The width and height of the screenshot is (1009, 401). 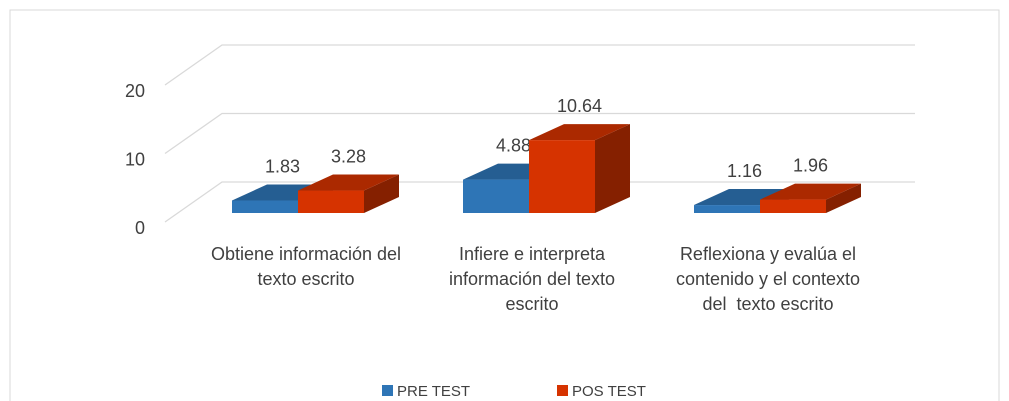 I want to click on value-label: 4.88, so click(x=513, y=146).